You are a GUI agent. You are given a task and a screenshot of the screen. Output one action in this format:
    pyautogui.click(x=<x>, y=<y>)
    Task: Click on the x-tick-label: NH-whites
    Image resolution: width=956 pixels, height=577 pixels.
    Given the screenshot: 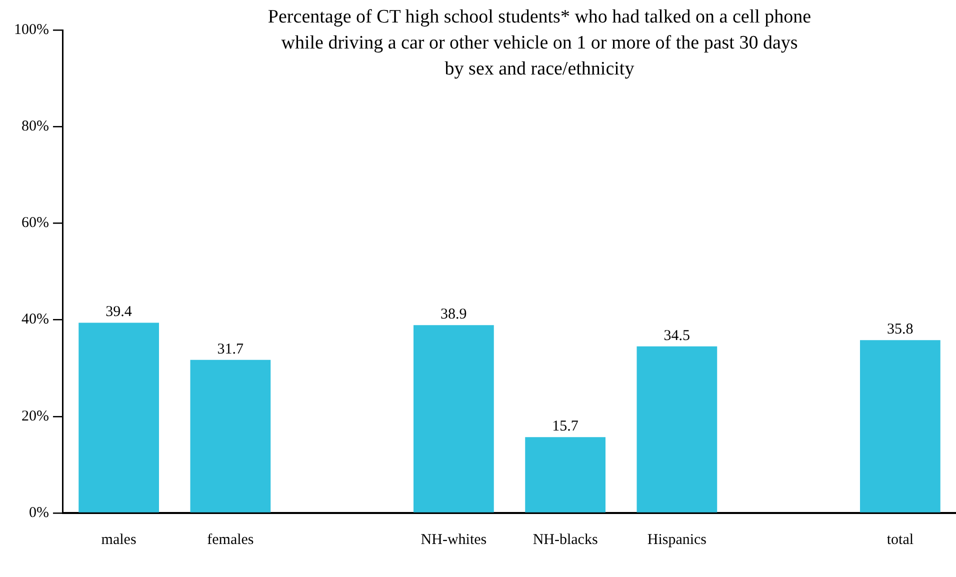 What is the action you would take?
    pyautogui.click(x=453, y=540)
    